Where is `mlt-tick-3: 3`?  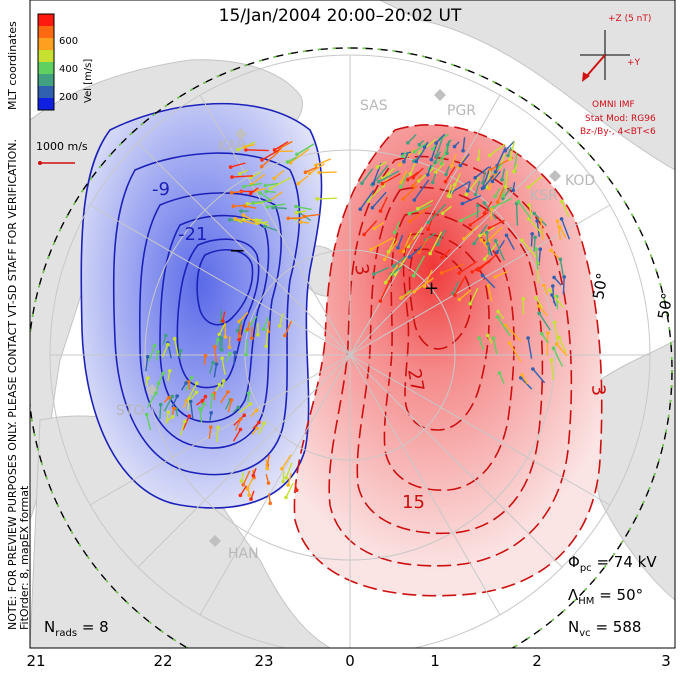 mlt-tick-3: 3 is located at coordinates (666, 661).